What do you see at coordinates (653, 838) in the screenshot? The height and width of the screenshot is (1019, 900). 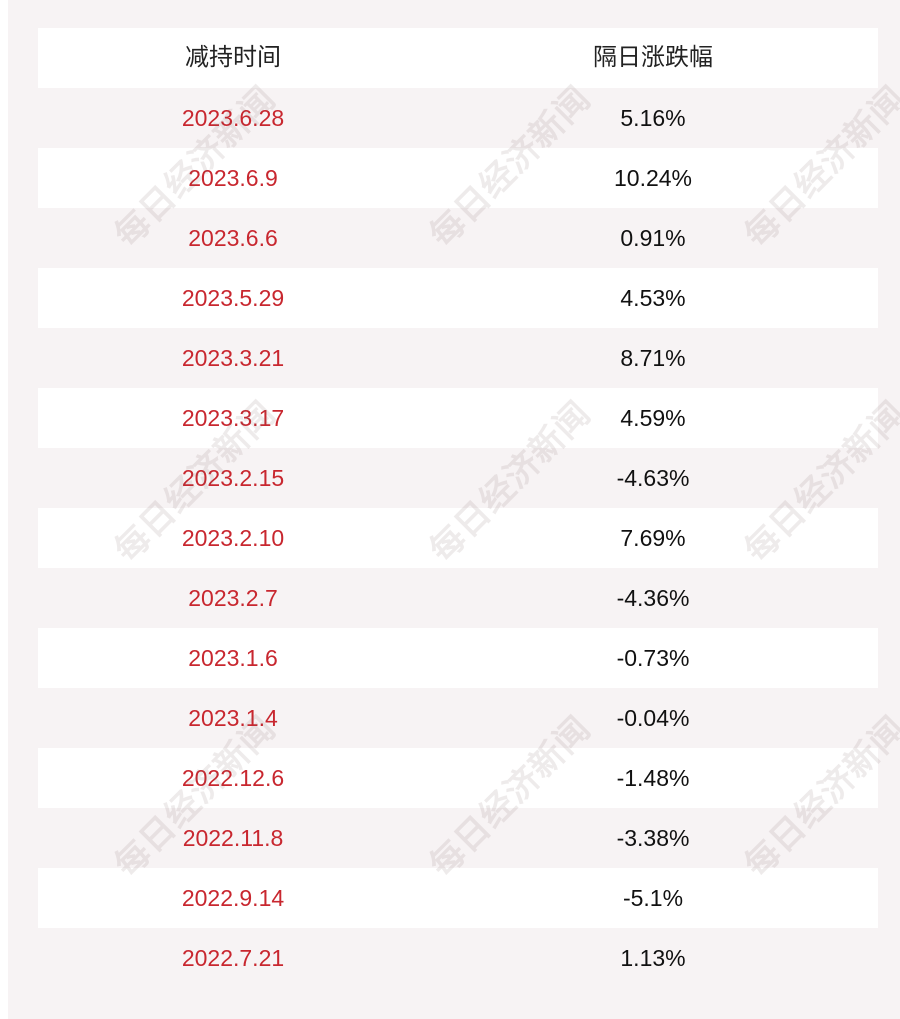 I see `cell-change: -3.38%` at bounding box center [653, 838].